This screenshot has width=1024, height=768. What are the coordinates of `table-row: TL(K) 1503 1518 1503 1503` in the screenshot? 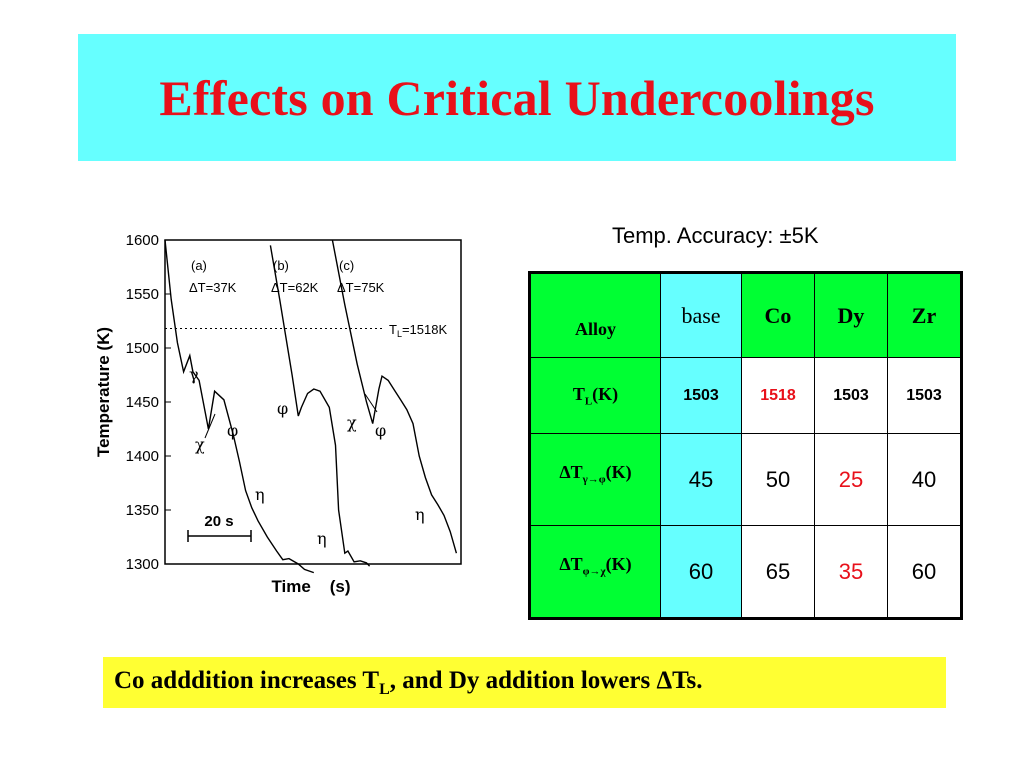 It's located at (745, 395).